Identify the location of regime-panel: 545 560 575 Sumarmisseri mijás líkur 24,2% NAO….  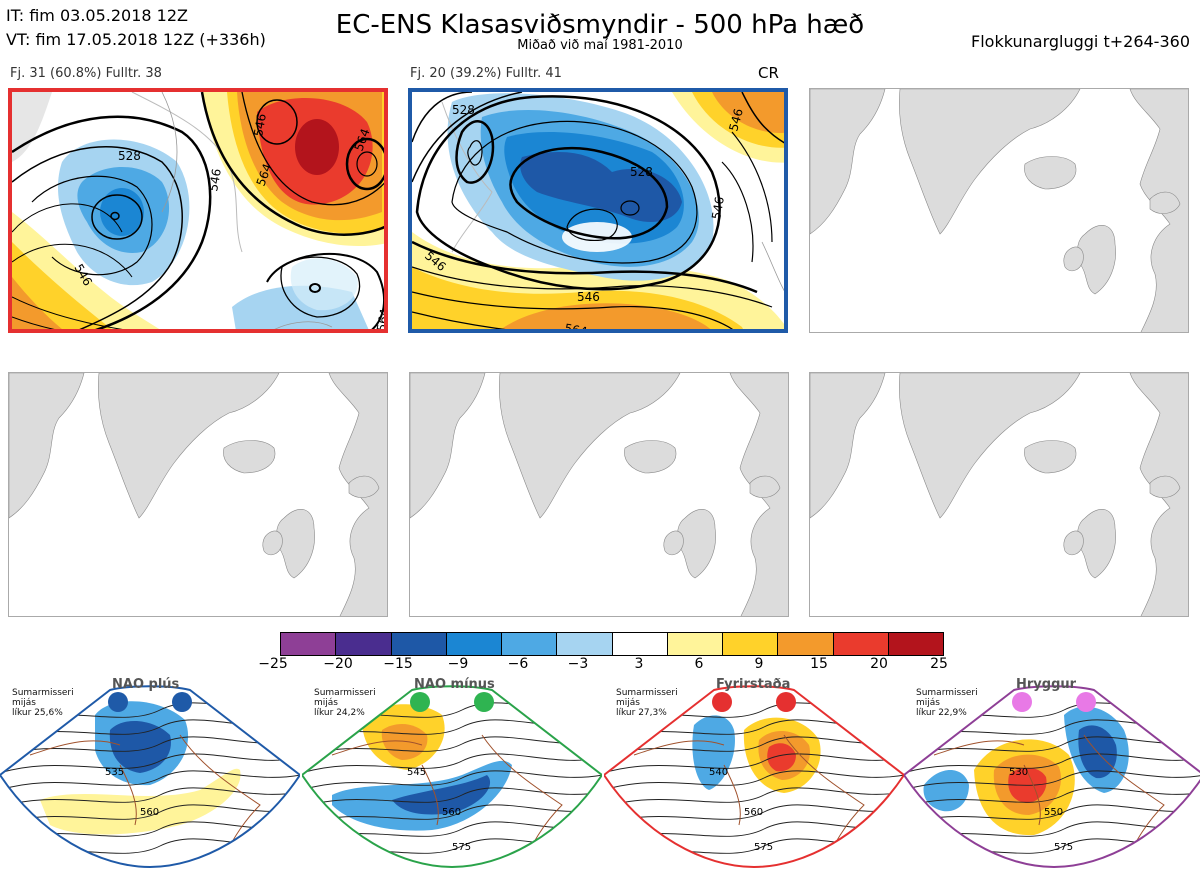
(452, 773).